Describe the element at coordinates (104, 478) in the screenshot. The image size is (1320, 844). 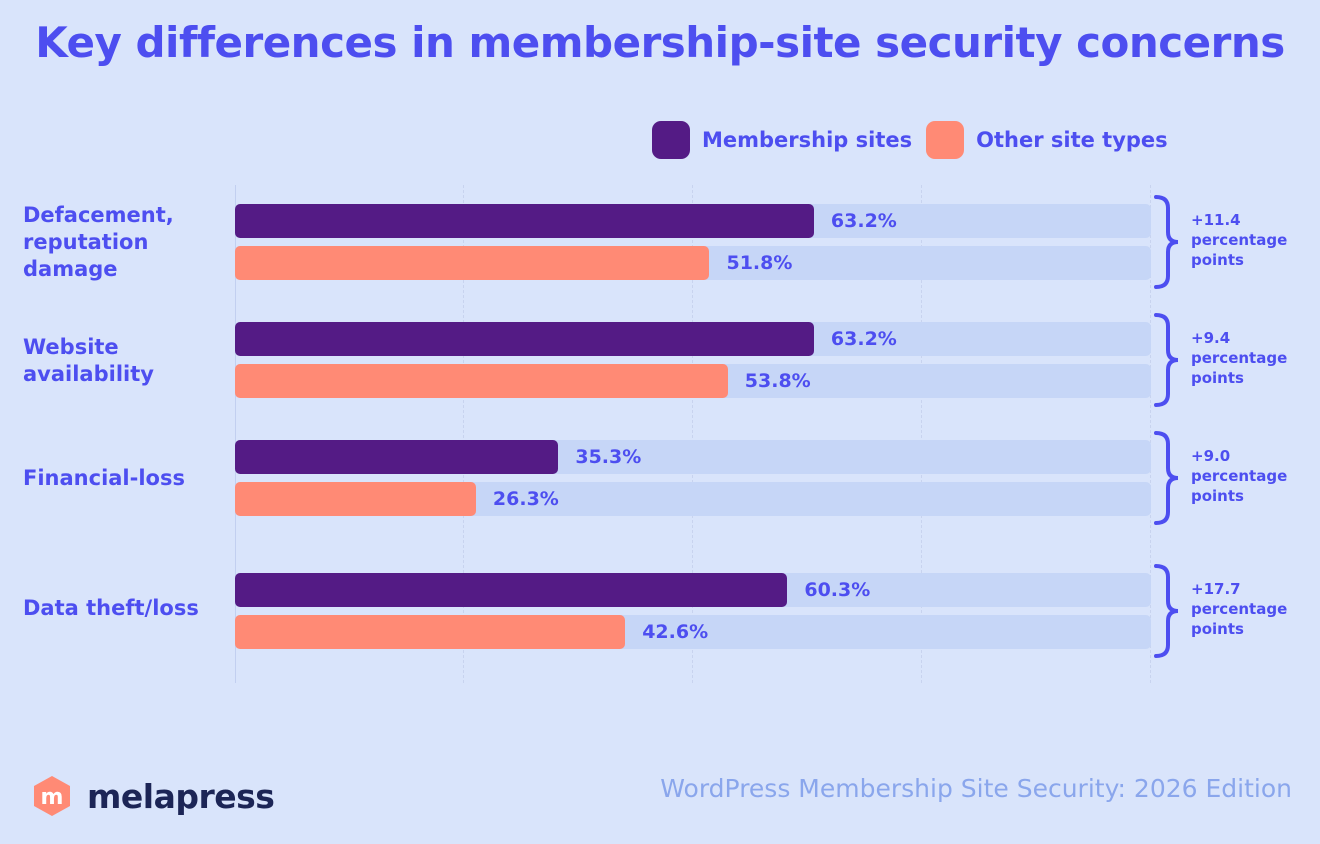
I see `category-label: Financial-loss` at that location.